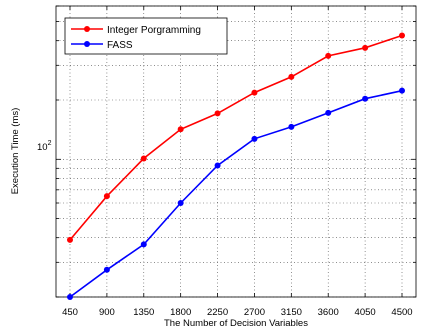 The height and width of the screenshot is (331, 422). I want to click on y-axis-label: Execution Time (ms), so click(15, 151).